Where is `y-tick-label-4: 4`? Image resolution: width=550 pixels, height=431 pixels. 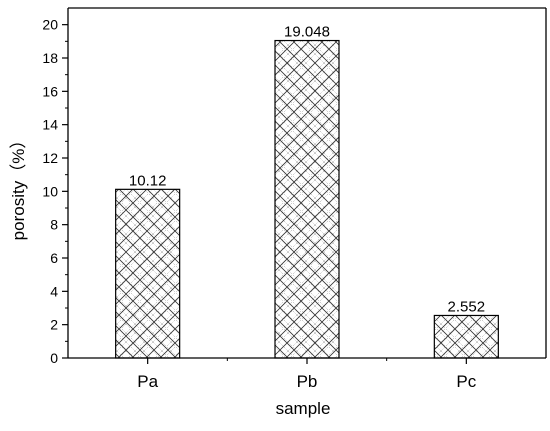 y-tick-label-4: 4 is located at coordinates (54, 291).